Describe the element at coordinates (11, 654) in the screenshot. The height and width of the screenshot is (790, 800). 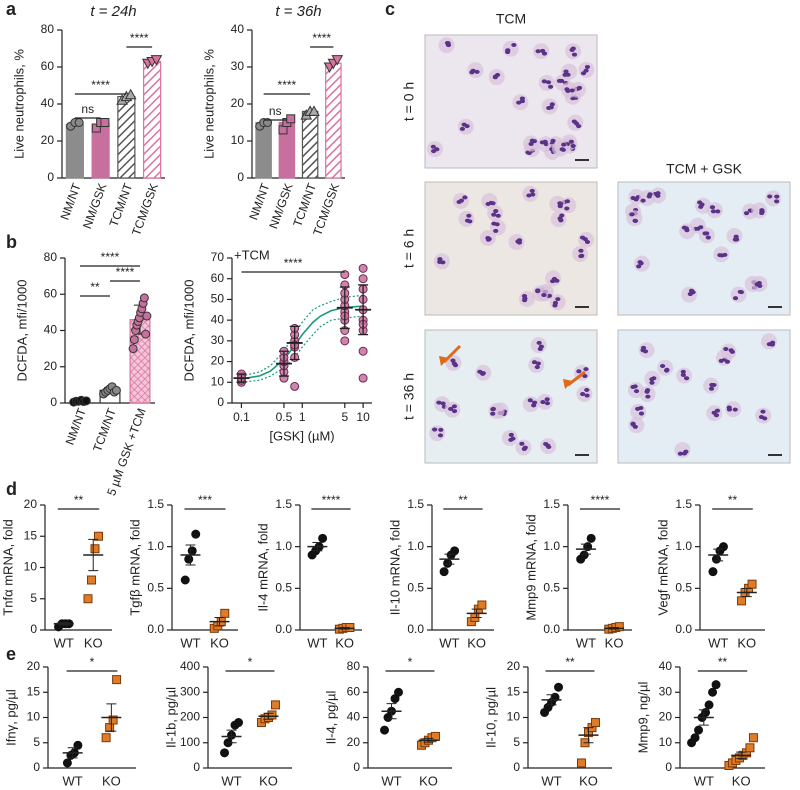
I see `panel-label: e` at that location.